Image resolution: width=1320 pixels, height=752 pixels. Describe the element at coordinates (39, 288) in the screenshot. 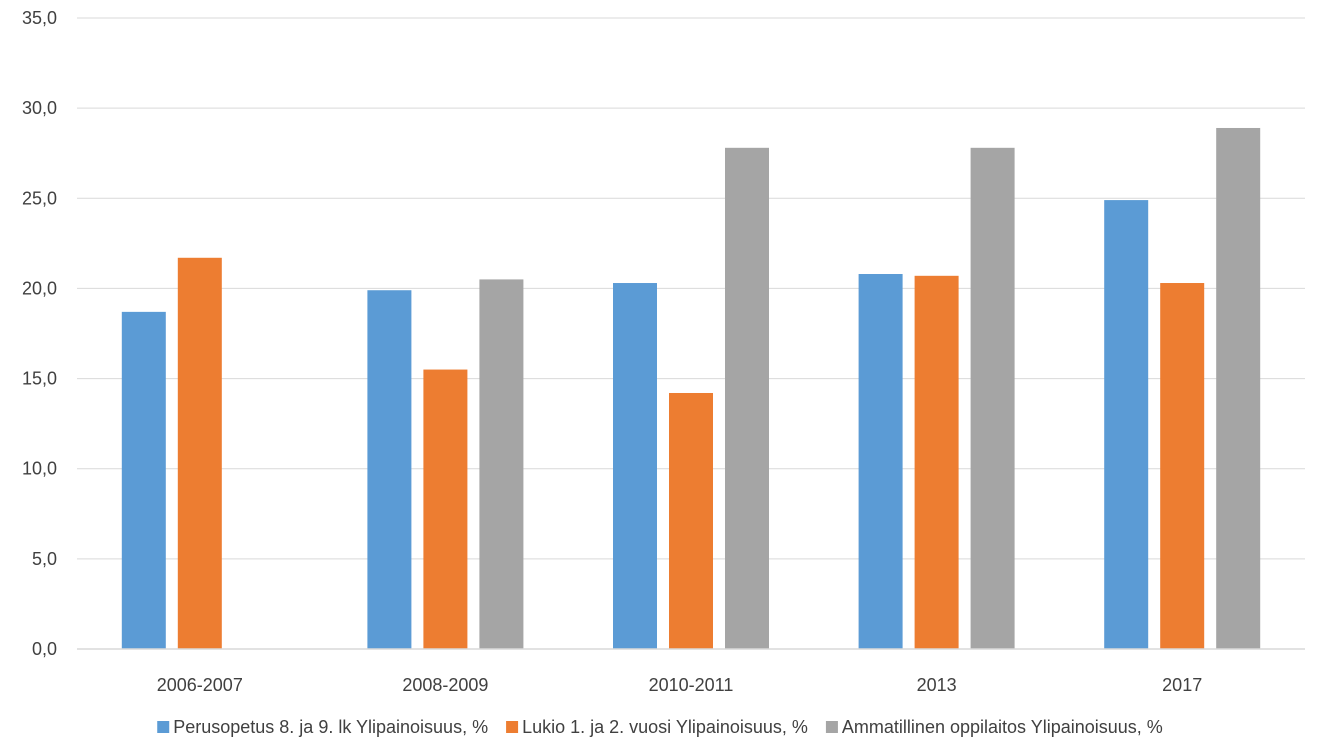

I see `y-tick-label: 20,0` at that location.